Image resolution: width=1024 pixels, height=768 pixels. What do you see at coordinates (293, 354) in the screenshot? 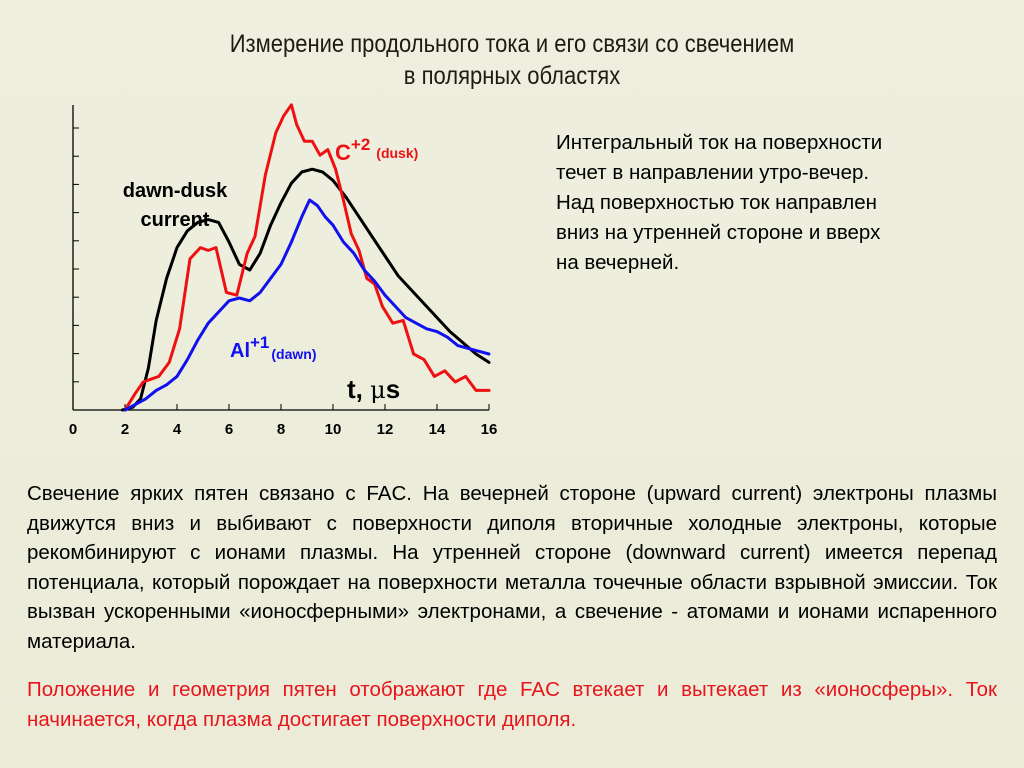
I see `annotation-al-sub: (dawn)` at bounding box center [293, 354].